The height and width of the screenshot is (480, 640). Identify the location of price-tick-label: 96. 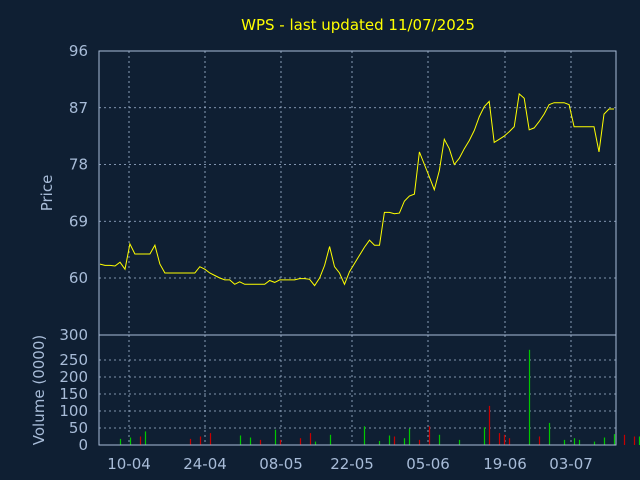
(78, 51).